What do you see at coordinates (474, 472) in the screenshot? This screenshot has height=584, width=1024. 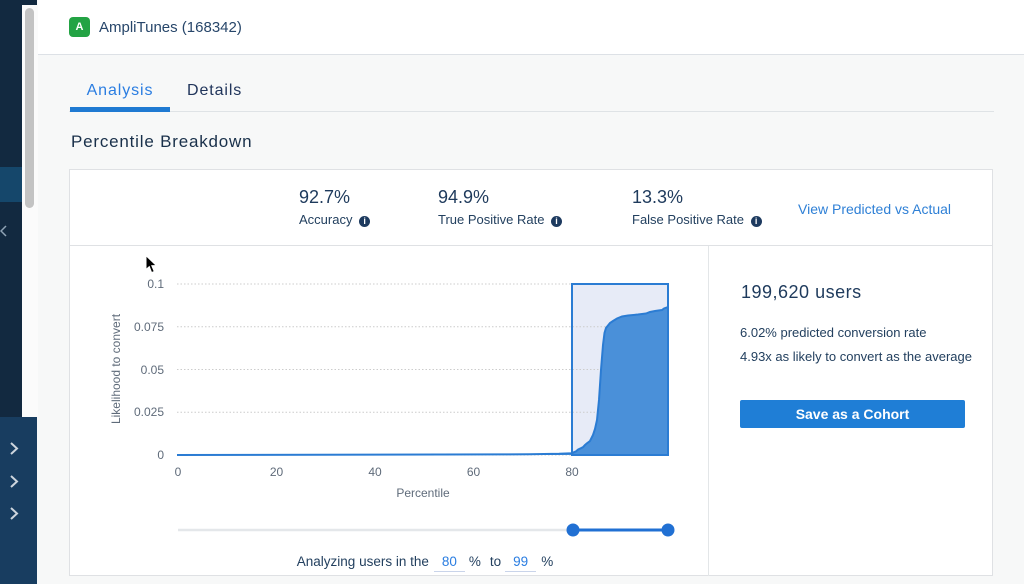 I see `svg-text: 60` at bounding box center [474, 472].